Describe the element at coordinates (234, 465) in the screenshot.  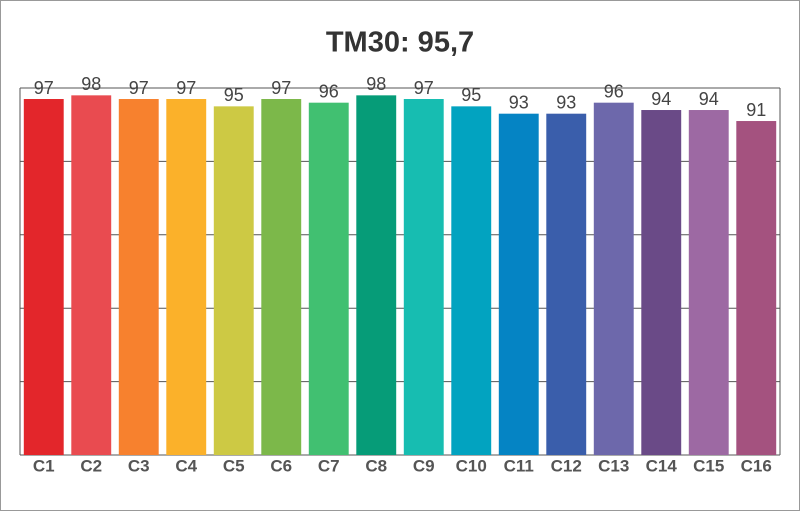
I see `x-tick-label: C5` at that location.